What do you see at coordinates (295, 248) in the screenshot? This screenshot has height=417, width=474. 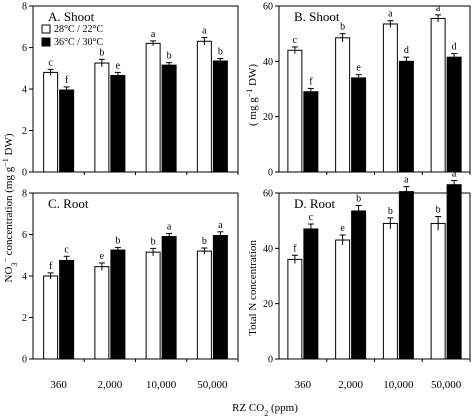 I see `sig-letter-d-1-0: f` at bounding box center [295, 248].